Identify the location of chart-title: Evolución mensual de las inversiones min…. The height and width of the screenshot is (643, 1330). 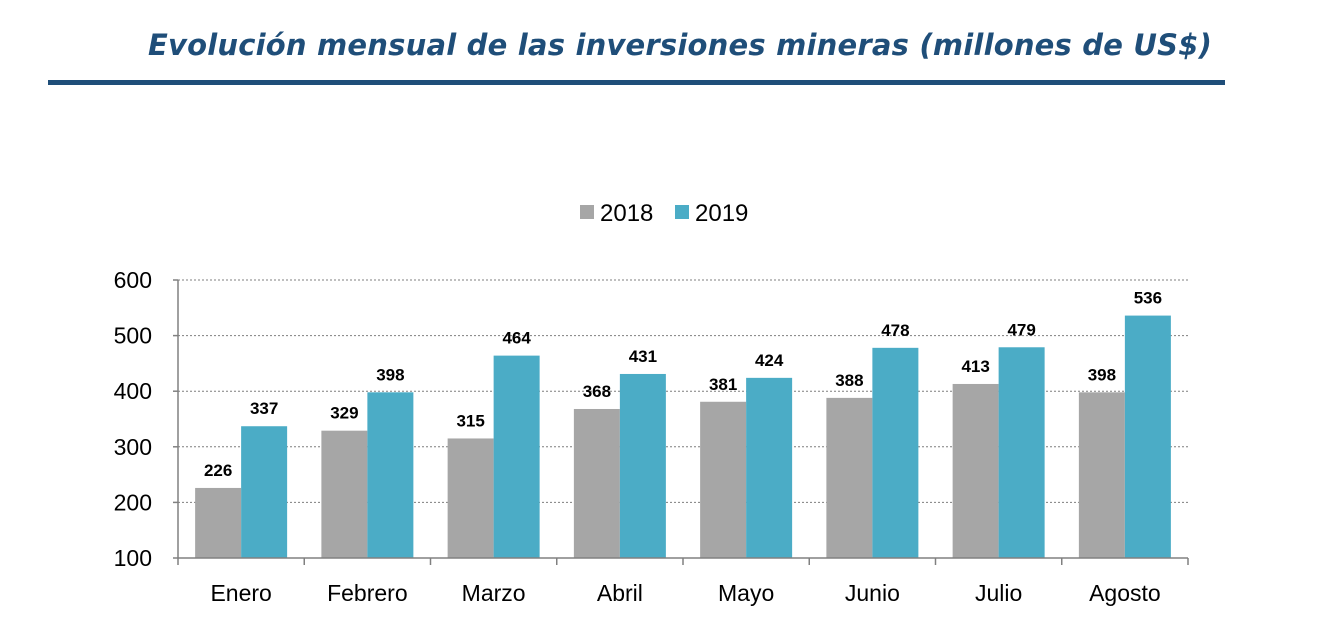
(680, 45).